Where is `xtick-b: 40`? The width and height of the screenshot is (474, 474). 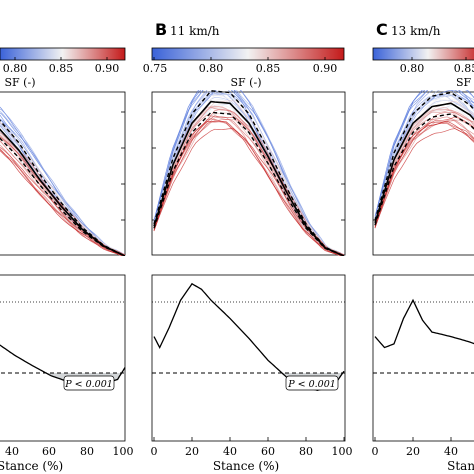
xtick-b: 40 is located at coordinates (230, 451).